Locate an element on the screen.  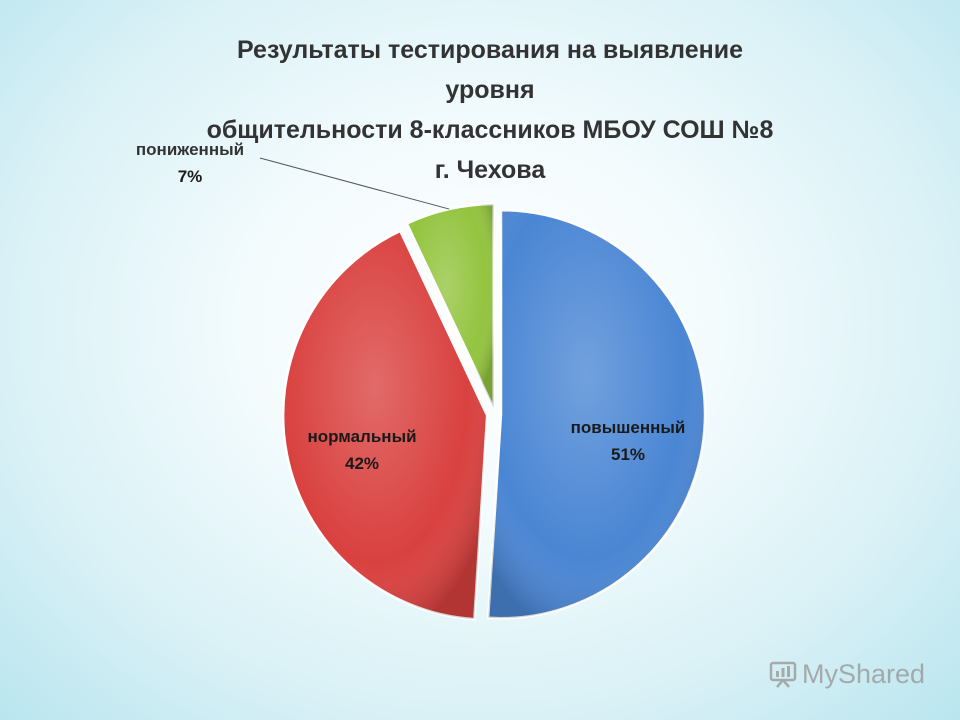
data-label-category: пониженный is located at coordinates (190, 149).